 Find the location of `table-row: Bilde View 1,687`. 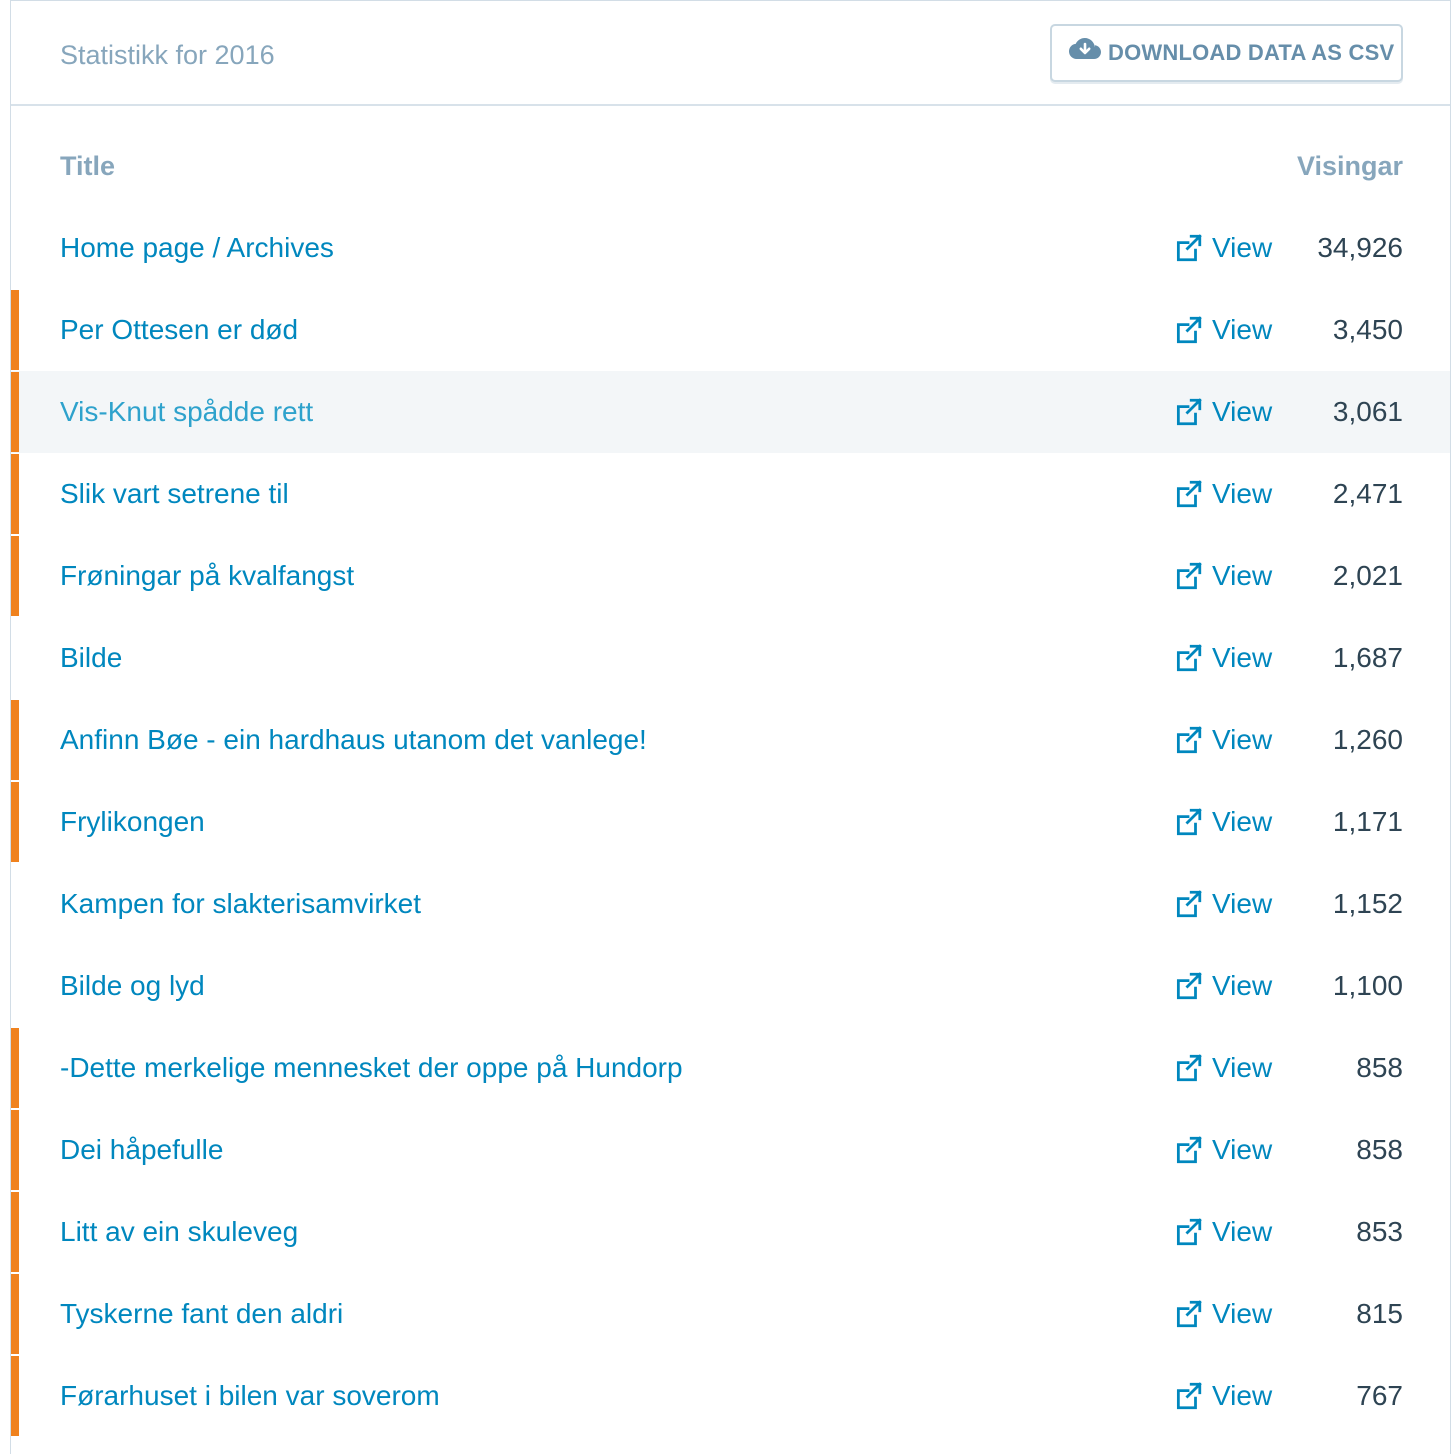

table-row: Bilde View 1,687 is located at coordinates (730, 658).